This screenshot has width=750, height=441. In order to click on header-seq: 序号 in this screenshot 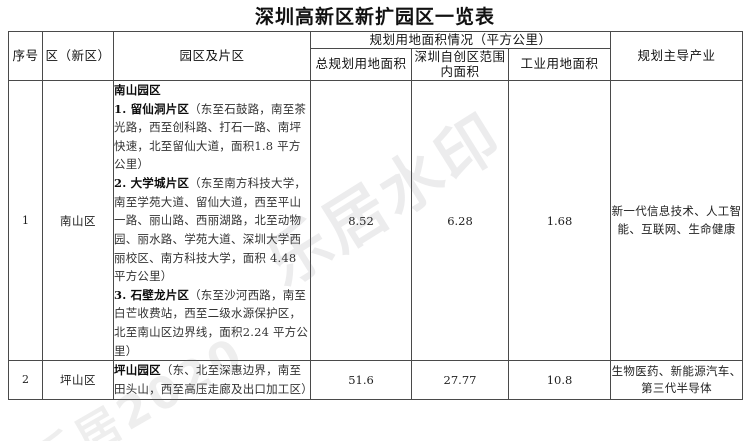, I will do `click(25, 56)`.